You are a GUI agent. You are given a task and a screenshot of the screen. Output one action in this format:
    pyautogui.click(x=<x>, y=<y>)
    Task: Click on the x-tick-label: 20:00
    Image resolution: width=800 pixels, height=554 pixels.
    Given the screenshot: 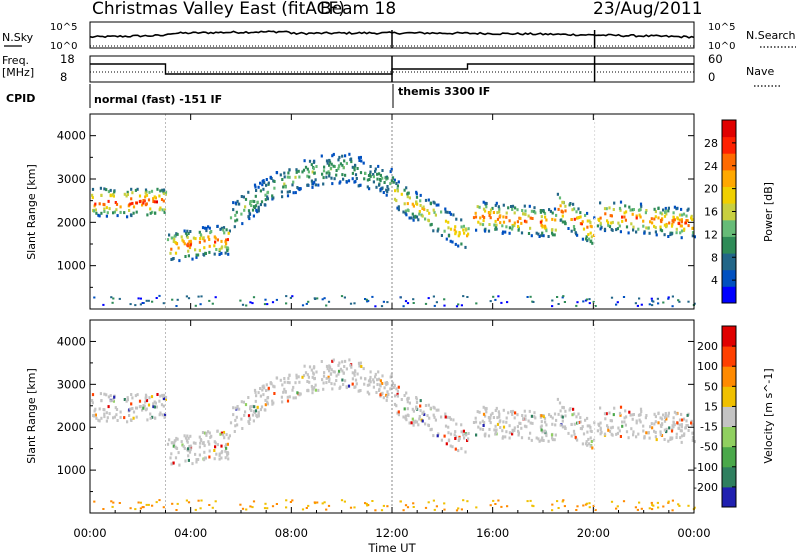 What is the action you would take?
    pyautogui.click(x=593, y=533)
    